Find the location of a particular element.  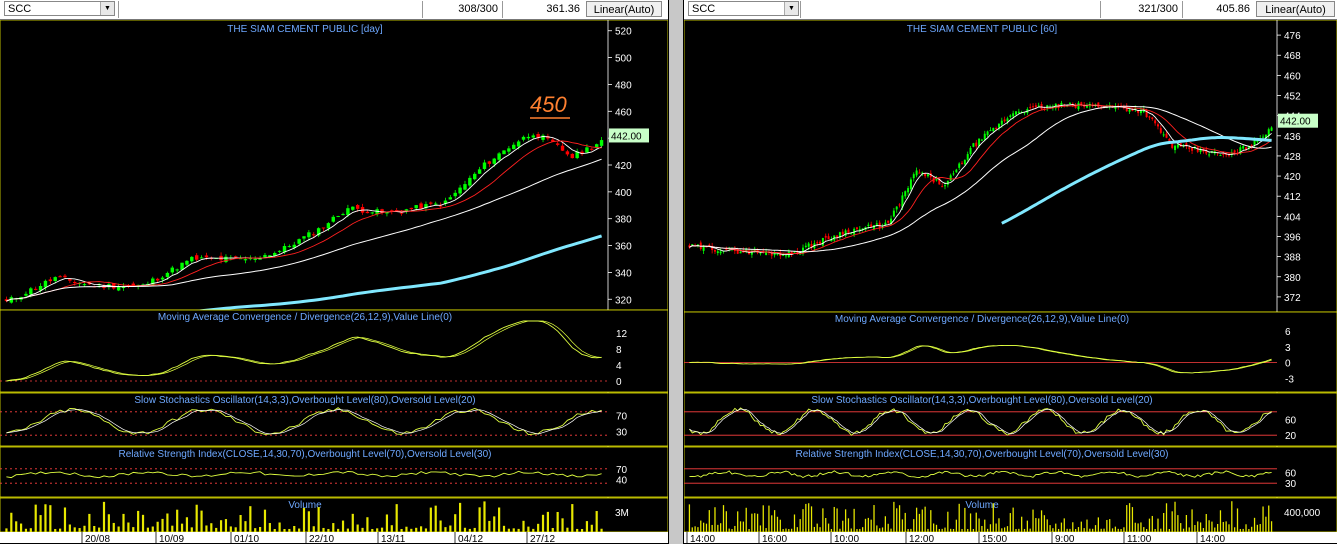

left-symbol-select: SCC ▼ is located at coordinates (59, 8).